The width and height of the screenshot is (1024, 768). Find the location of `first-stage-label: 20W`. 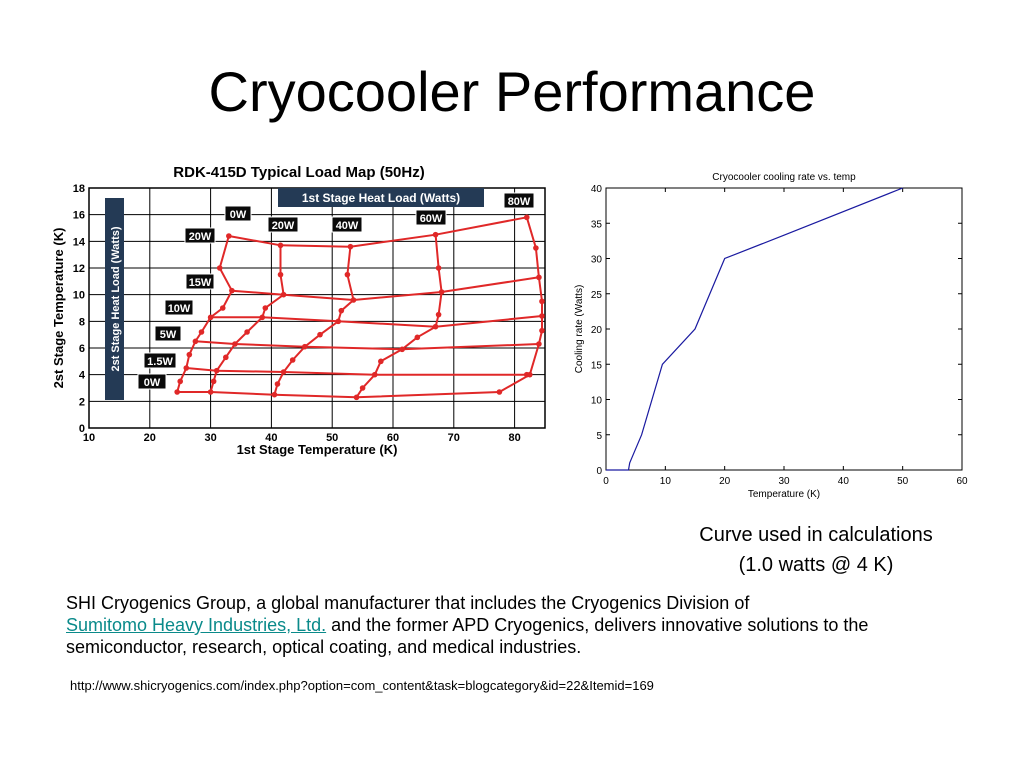

first-stage-label: 20W is located at coordinates (283, 226).